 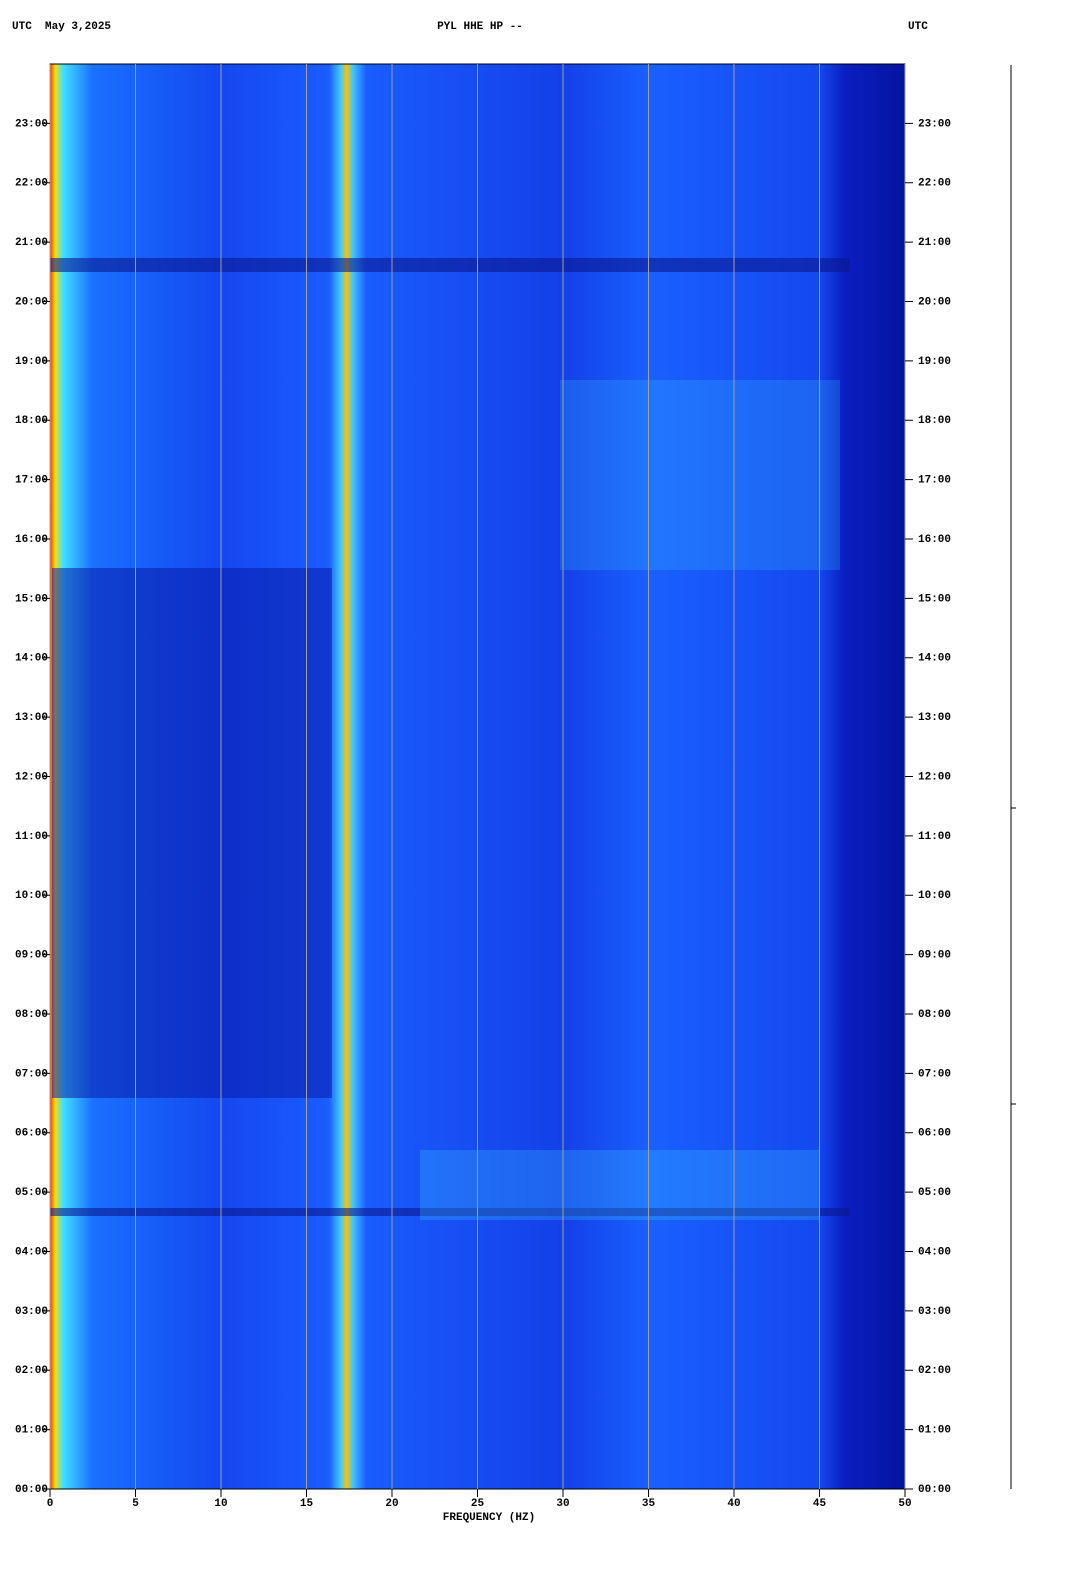 I want to click on x-tick-label: 10, so click(x=220, y=1504).